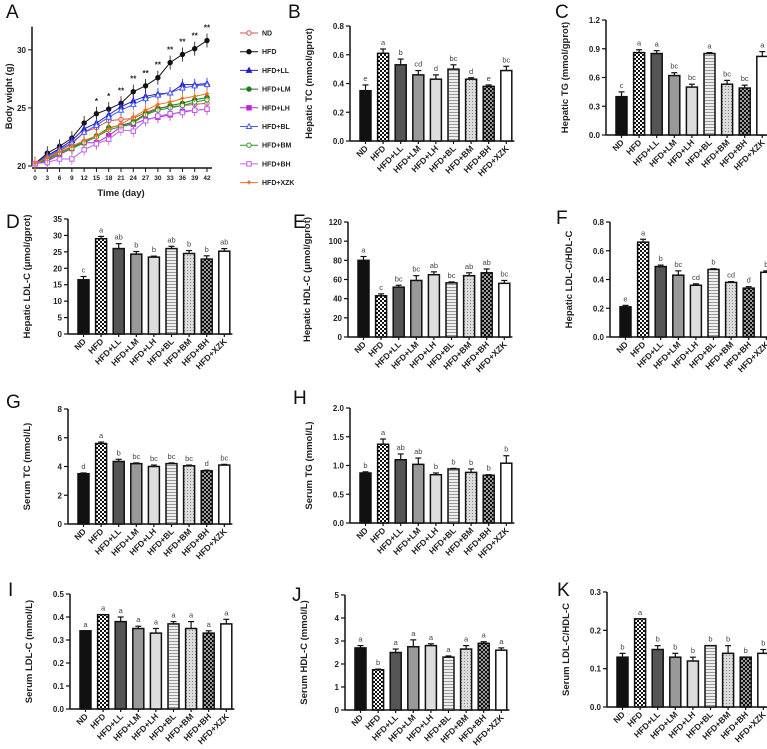 The height and width of the screenshot is (749, 767). What do you see at coordinates (134, 178) in the screenshot?
I see `x-tick-label: 24` at bounding box center [134, 178].